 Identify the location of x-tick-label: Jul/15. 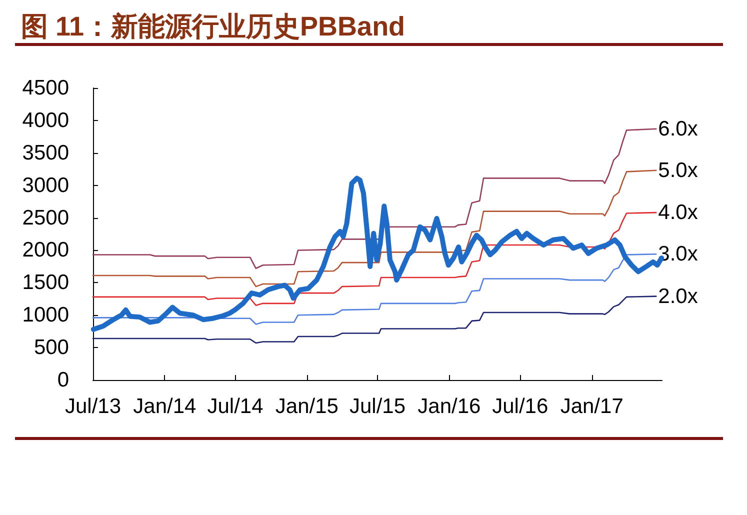
(377, 406).